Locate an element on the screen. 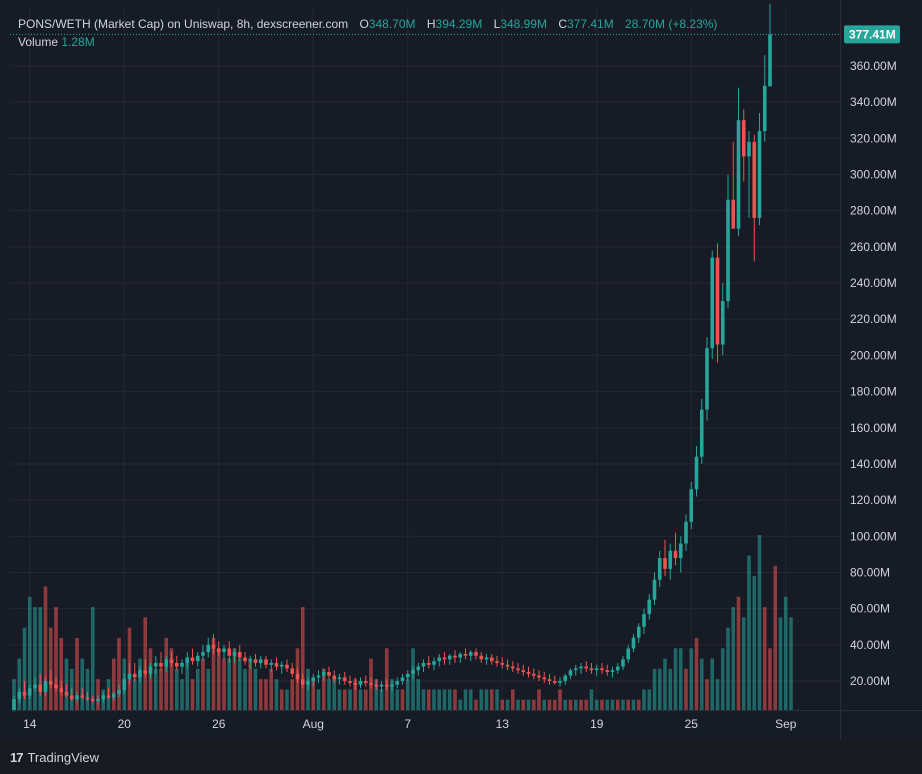  y-tick-label: 280.00M is located at coordinates (873, 211).